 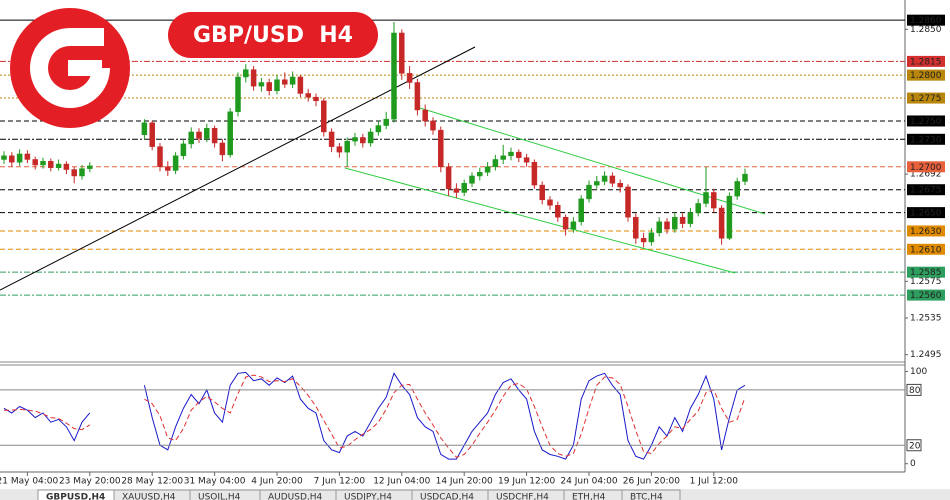 I want to click on level-label: 1.2560, so click(x=926, y=296).